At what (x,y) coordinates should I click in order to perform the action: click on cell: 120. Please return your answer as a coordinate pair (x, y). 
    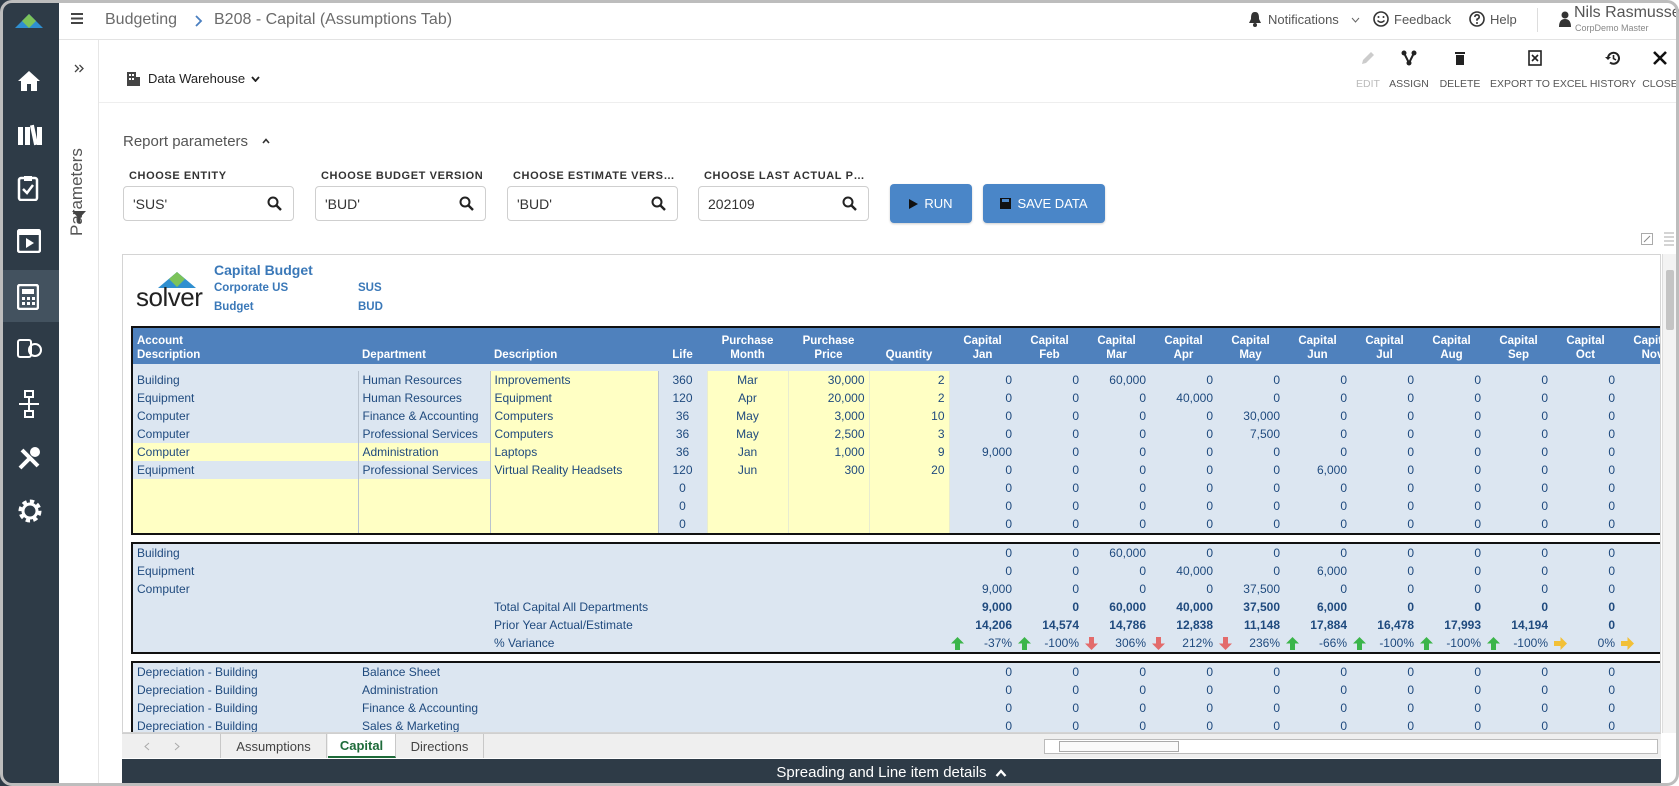
    Looking at the image, I should click on (683, 398).